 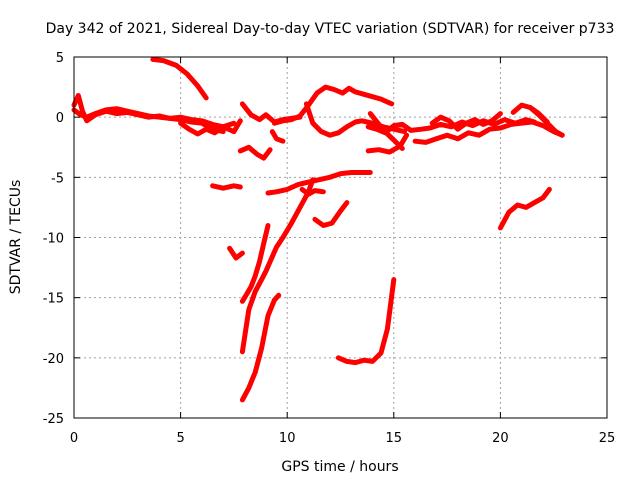 What do you see at coordinates (16, 237) in the screenshot?
I see `y-axis-title: SDTVAR / TECUs` at bounding box center [16, 237].